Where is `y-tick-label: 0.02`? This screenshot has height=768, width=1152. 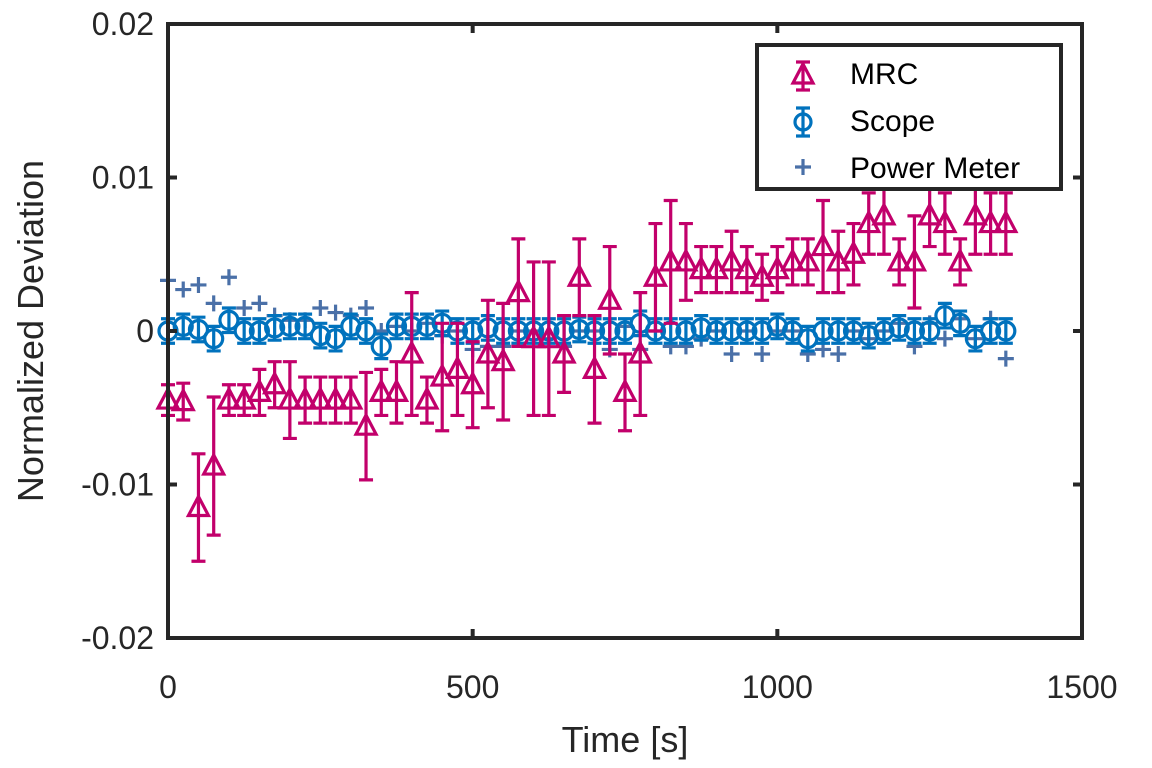
y-tick-label: 0.02 is located at coordinates (123, 24).